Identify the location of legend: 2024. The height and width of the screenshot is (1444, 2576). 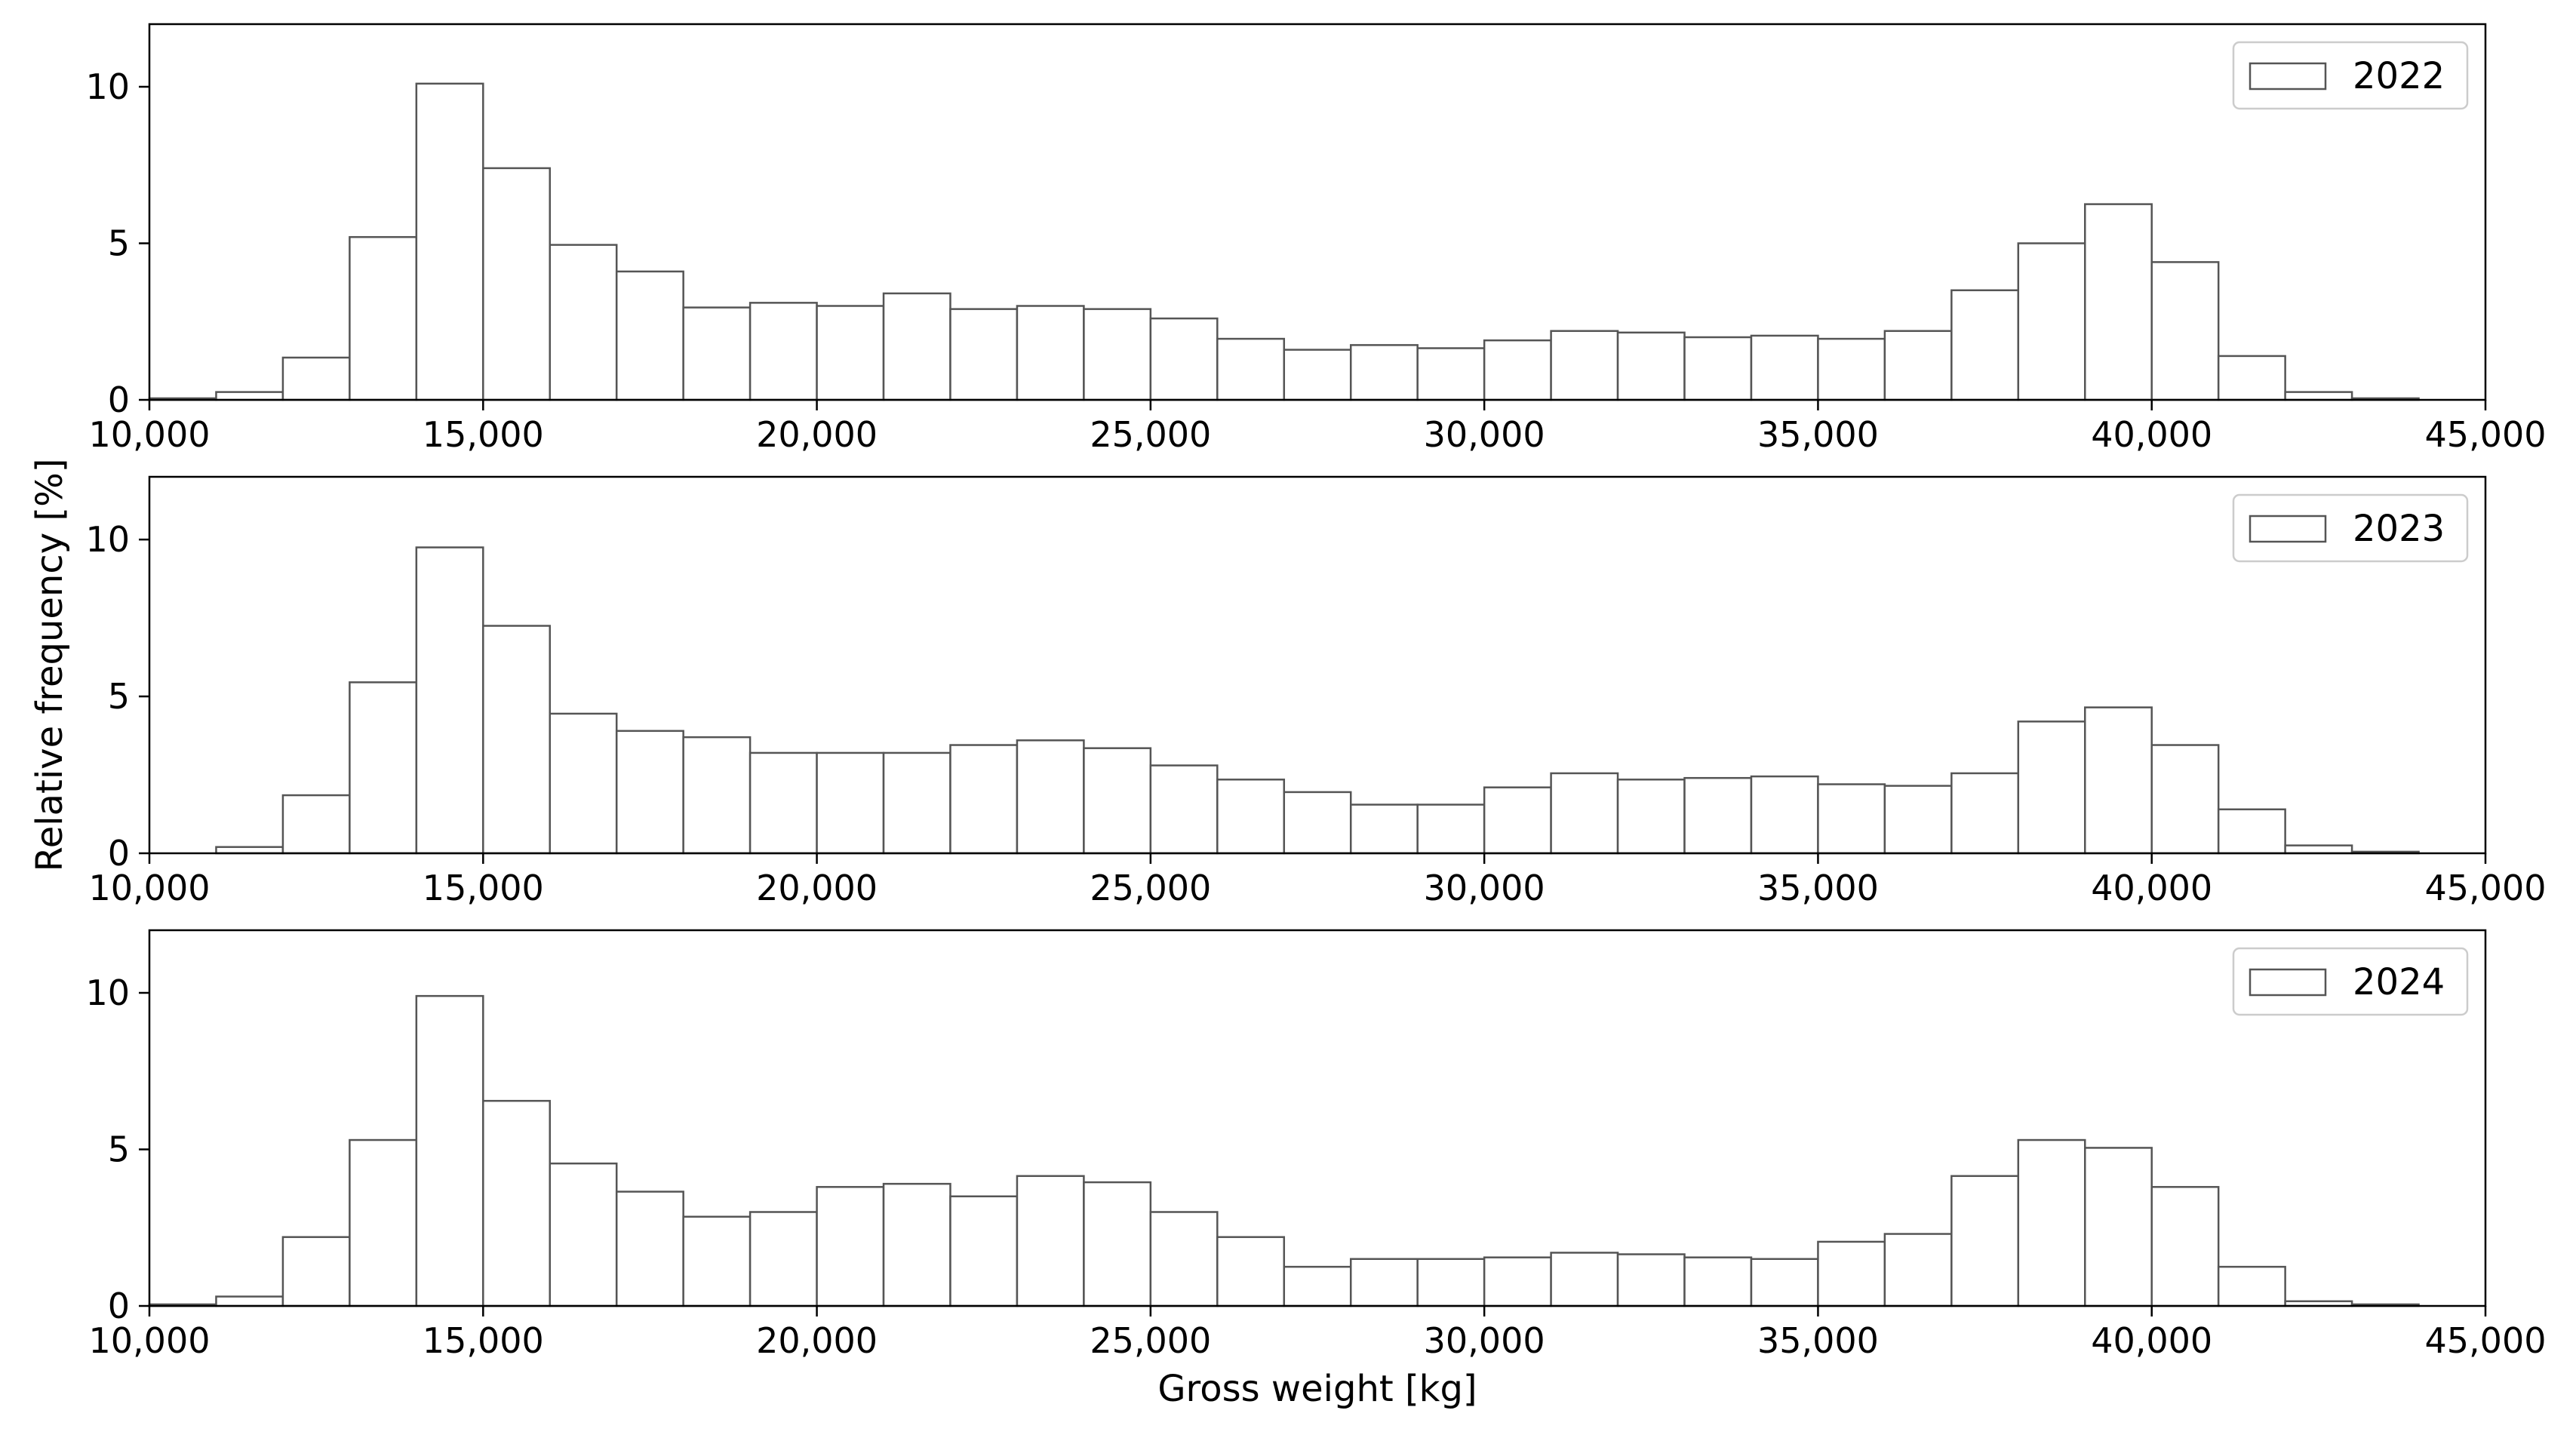
(2350, 981).